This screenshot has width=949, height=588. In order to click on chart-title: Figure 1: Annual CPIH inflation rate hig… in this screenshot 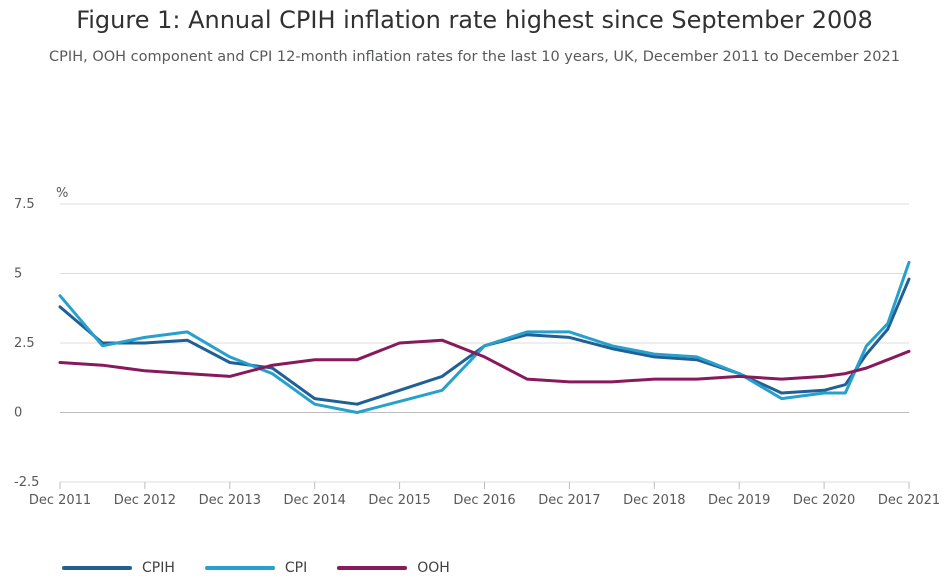, I will do `click(474, 20)`.